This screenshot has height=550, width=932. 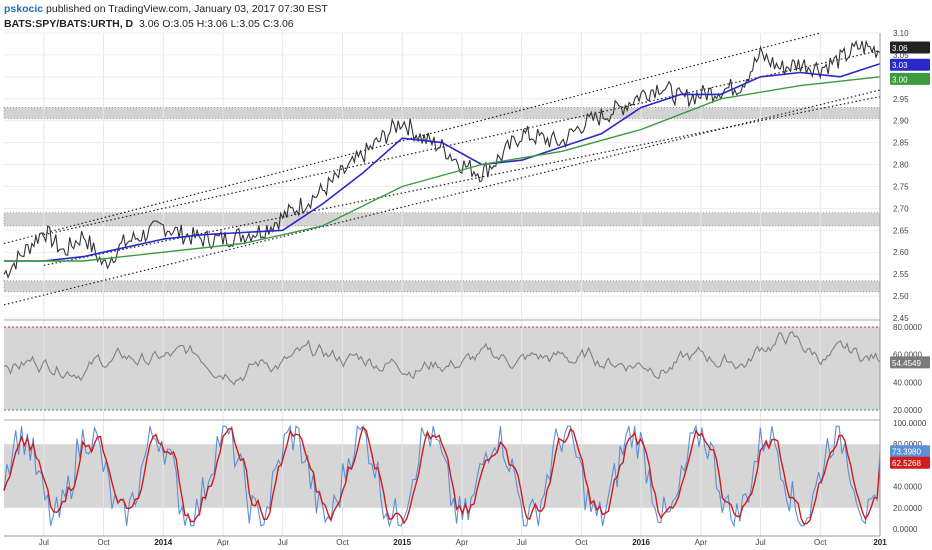 I want to click on symbol-label: BATS:SPY/BATS:URTH, D, so click(x=69, y=24).